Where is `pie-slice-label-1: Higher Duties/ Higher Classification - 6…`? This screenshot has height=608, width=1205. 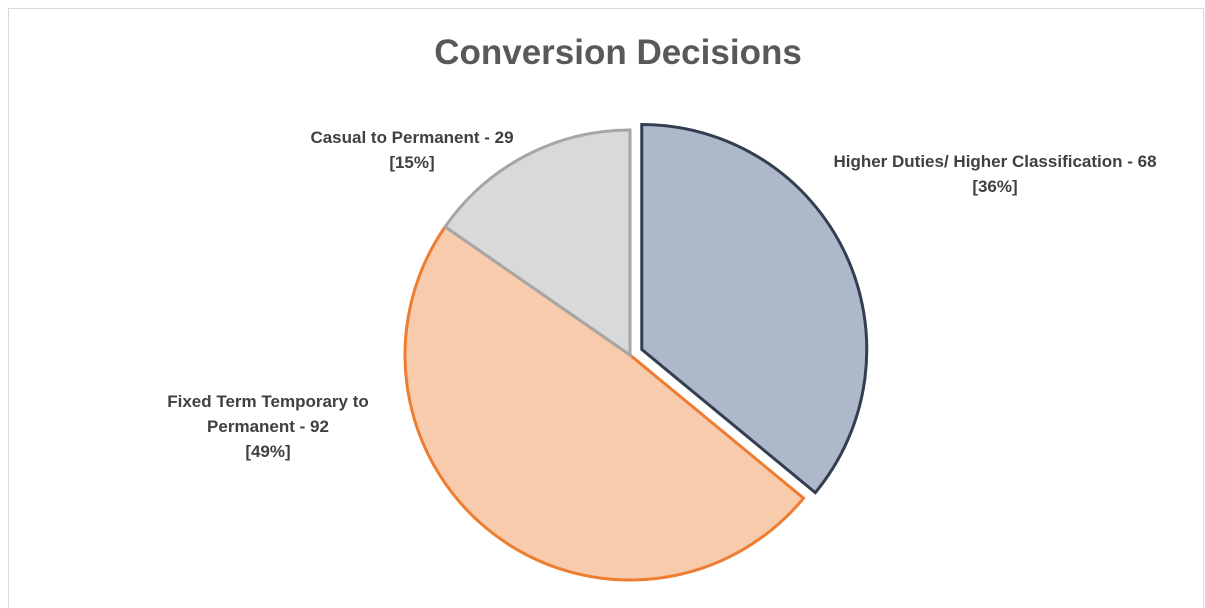
pie-slice-label-1: Higher Duties/ Higher Classification - 6… is located at coordinates (994, 174).